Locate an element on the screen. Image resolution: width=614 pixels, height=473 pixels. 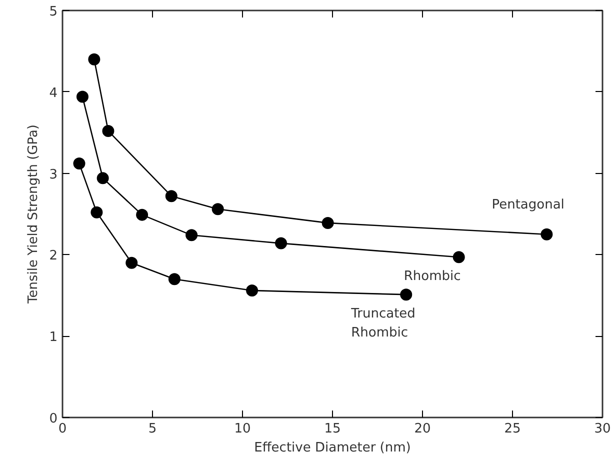
y-tick-label: 1 is located at coordinates (53, 338).